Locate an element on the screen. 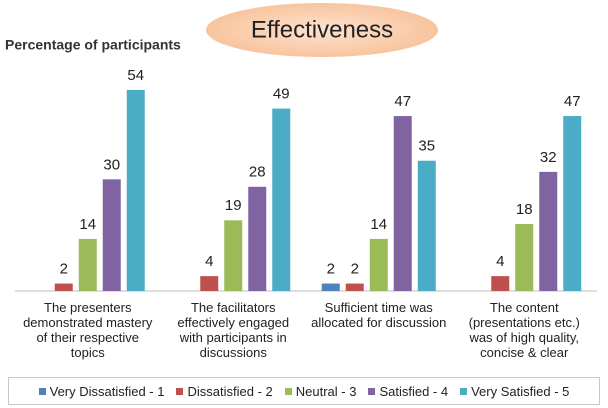 This screenshot has height=408, width=608. legend-item: Very Dissatisfied - 1 is located at coordinates (101, 391).